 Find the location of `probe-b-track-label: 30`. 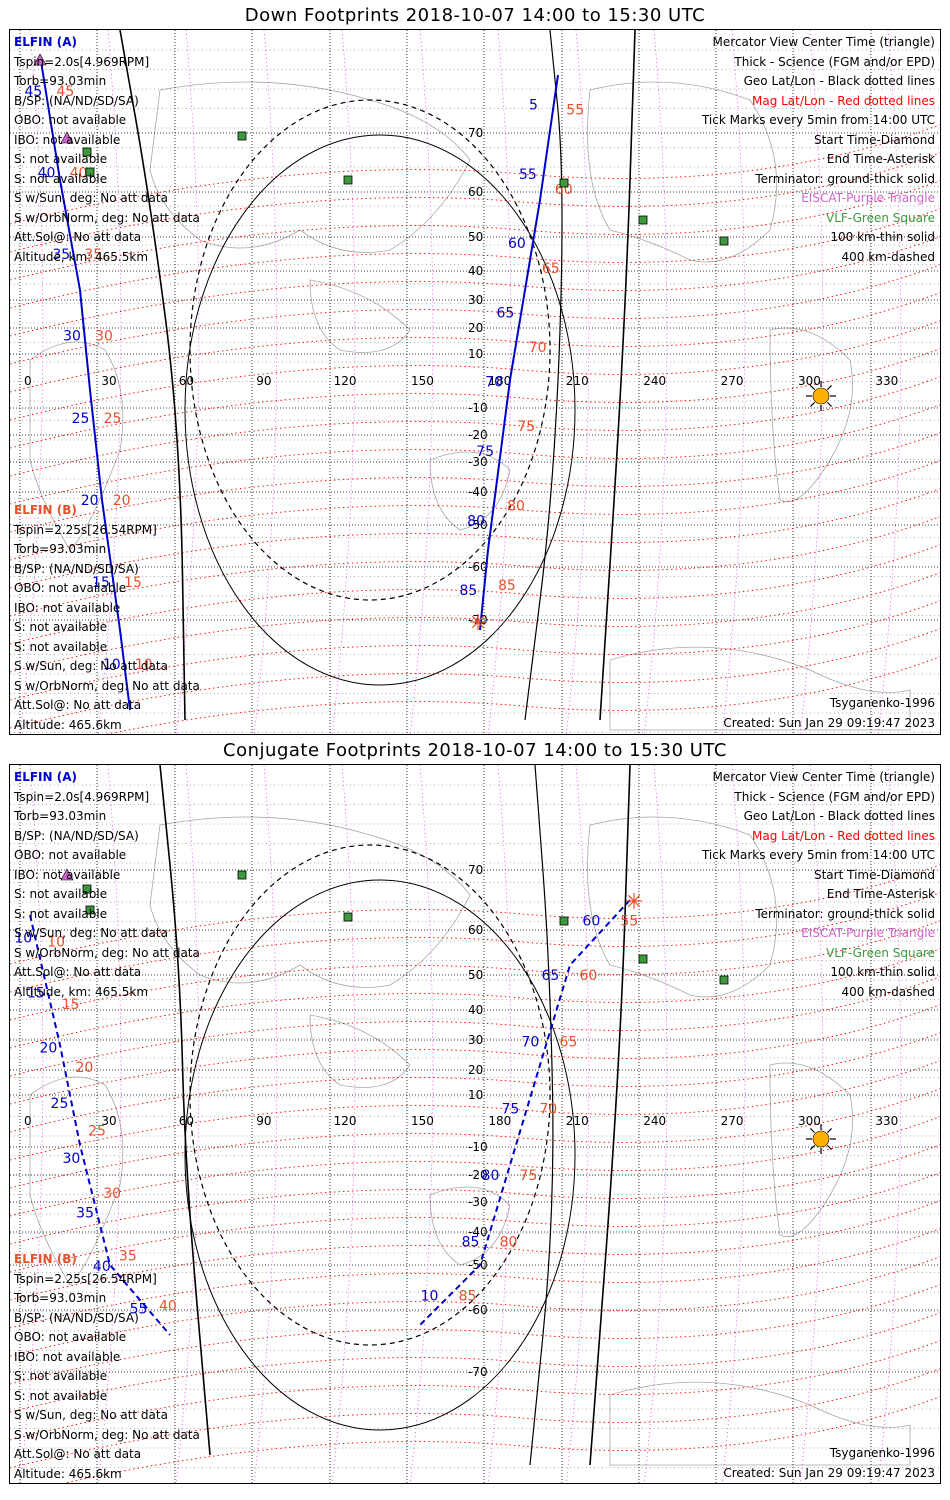

probe-b-track-label: 30 is located at coordinates (104, 337).